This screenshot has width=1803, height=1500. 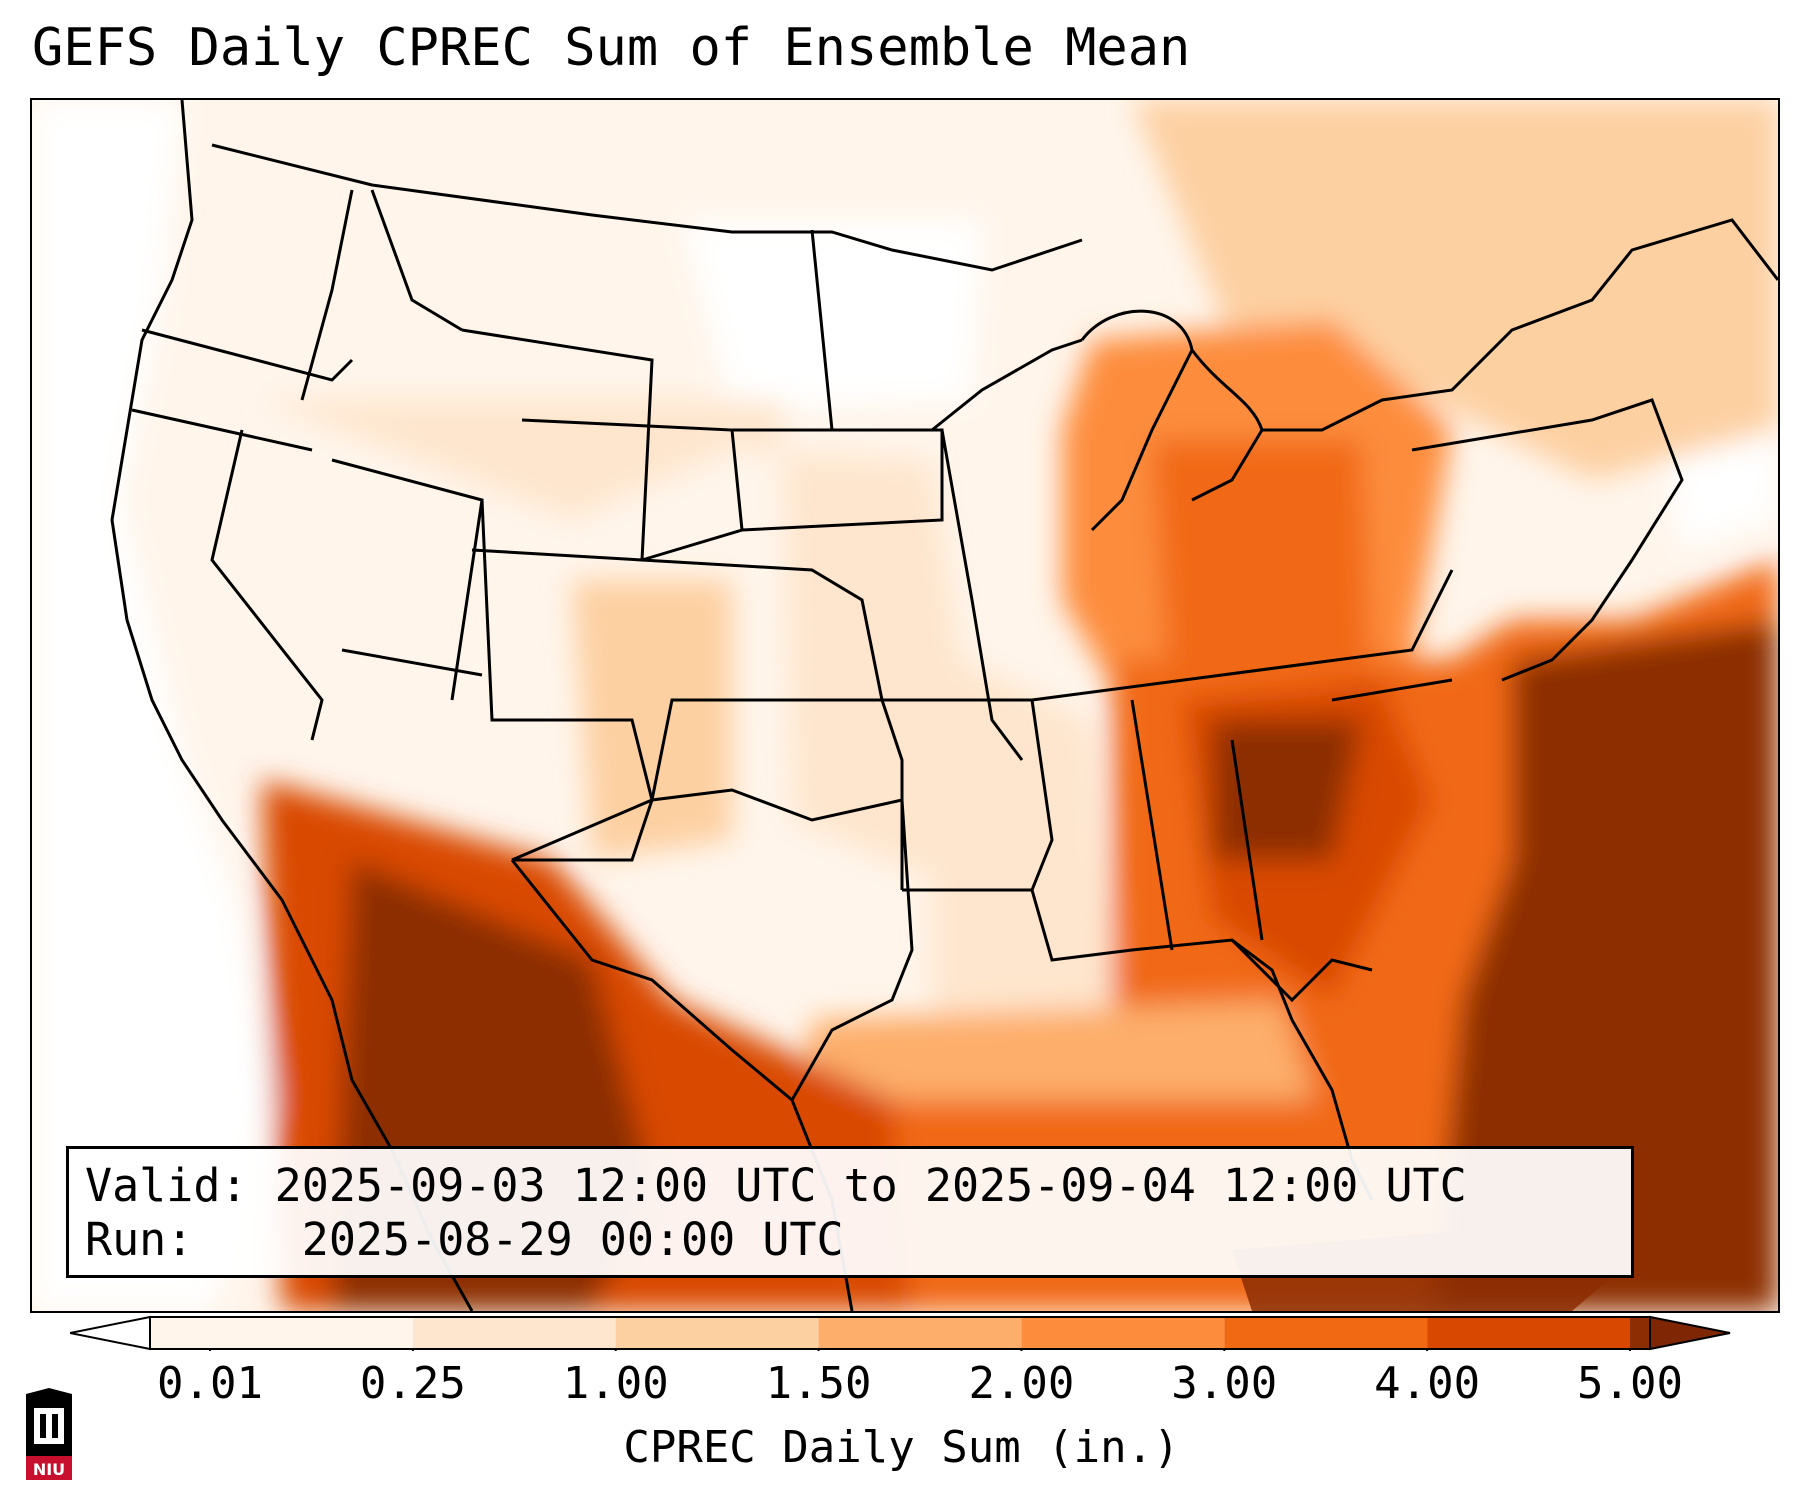 I want to click on colorbar, so click(x=900, y=1333).